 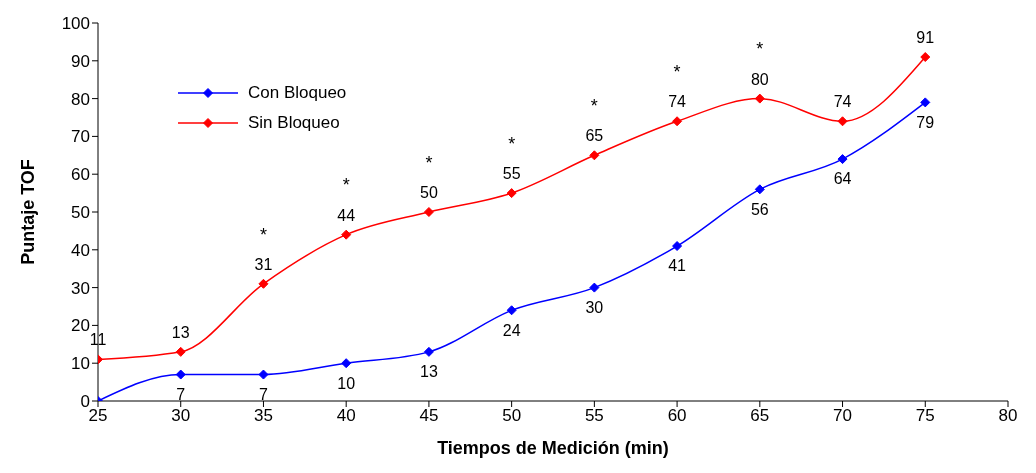 I want to click on x-tick-label: 50, so click(x=512, y=416).